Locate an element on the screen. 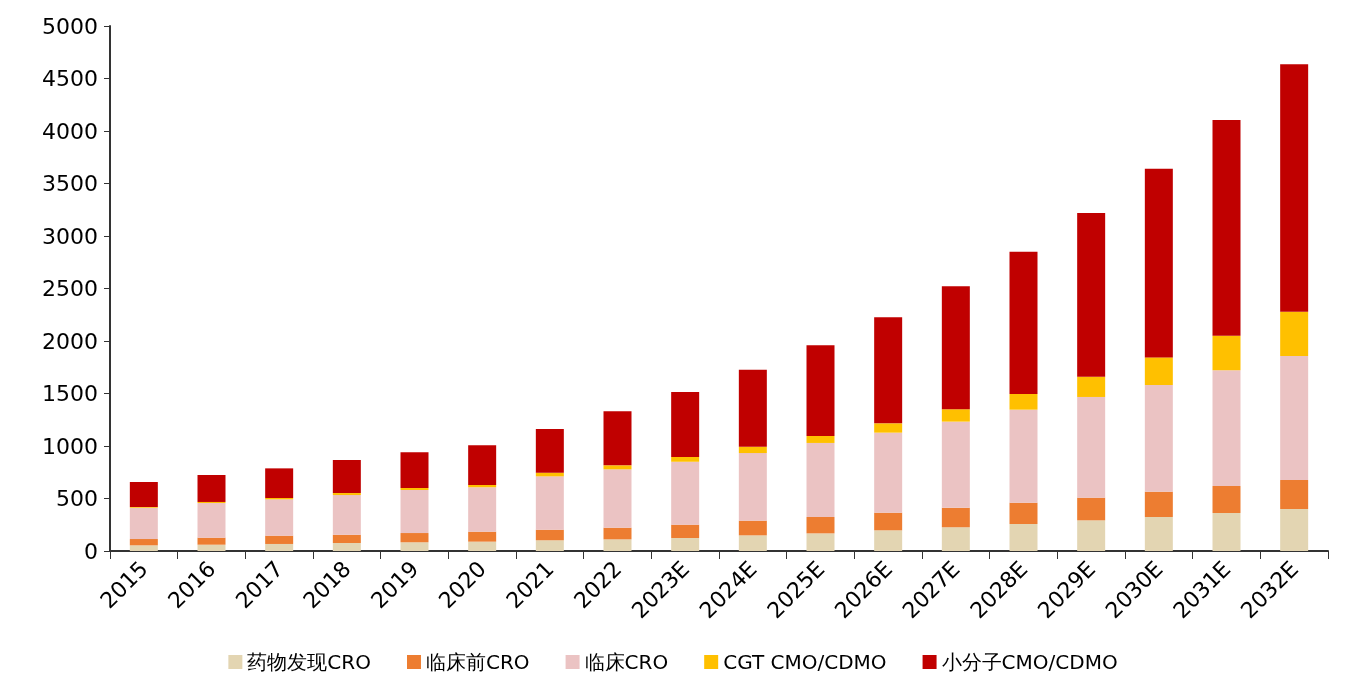 The image size is (1346, 679). y-tick-label: 3000 is located at coordinates (70, 236).